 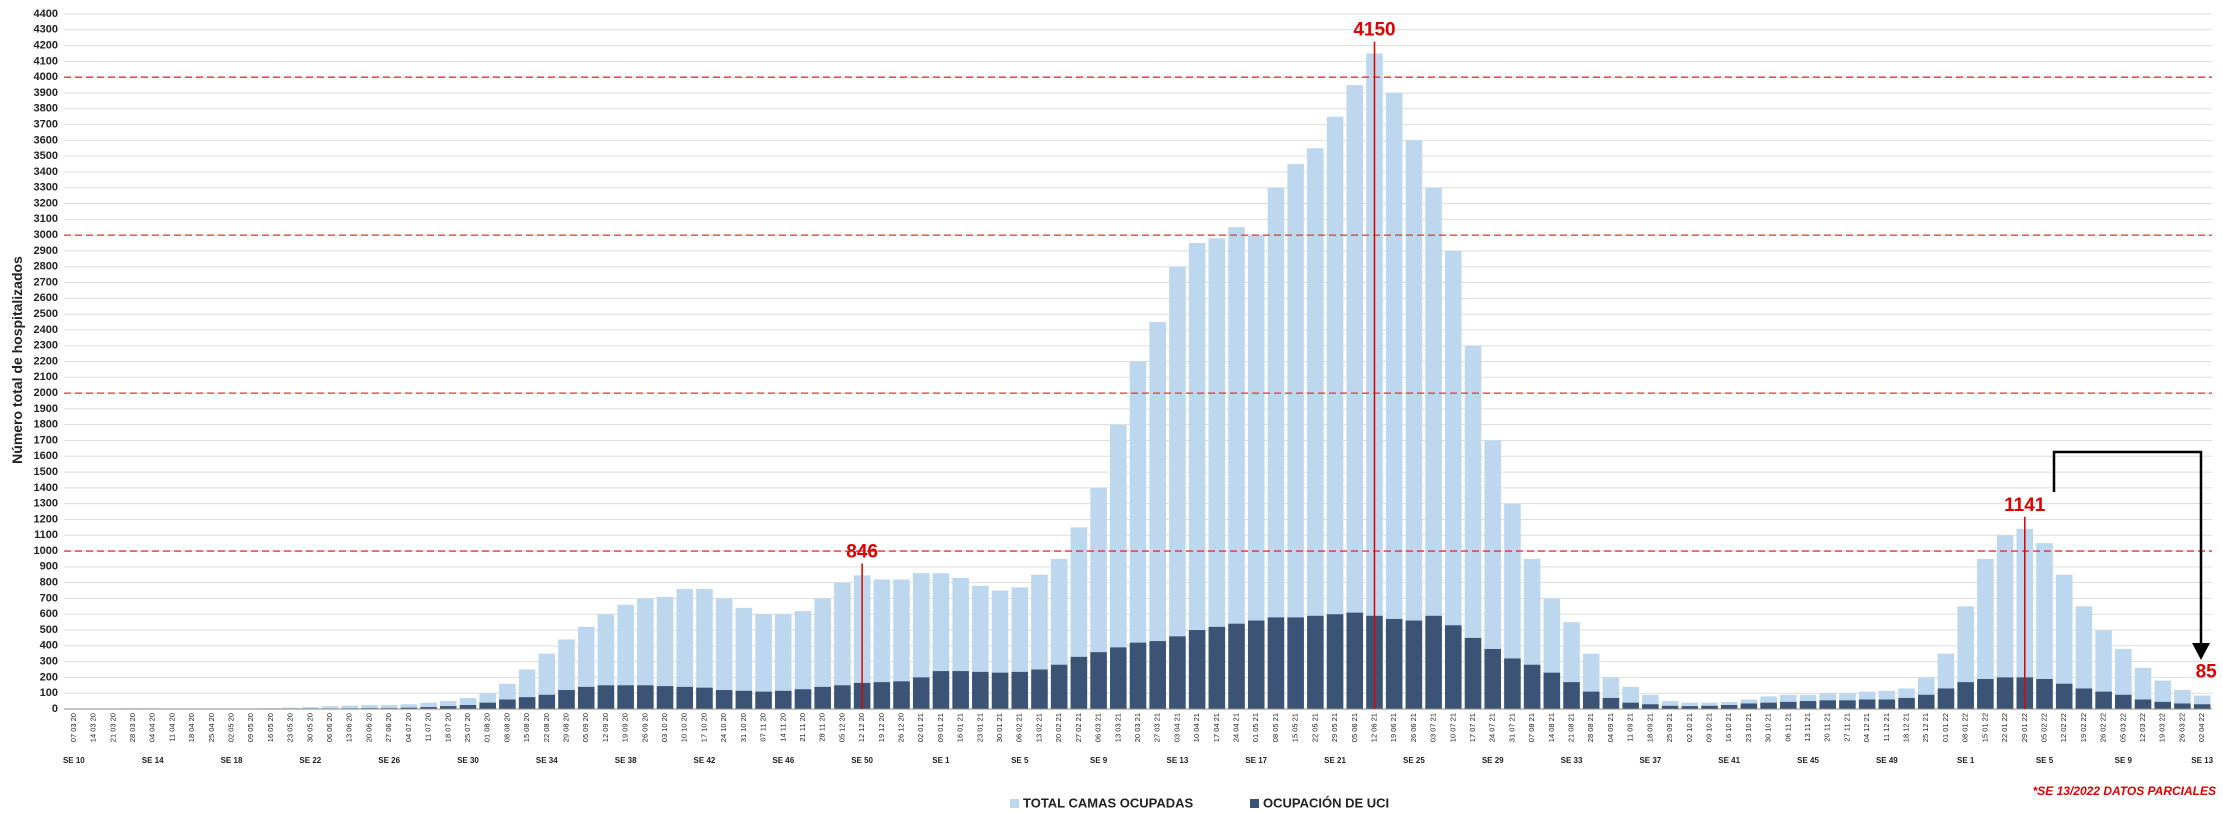 What do you see at coordinates (46, 61) in the screenshot?
I see `y-tick-label: 4100` at bounding box center [46, 61].